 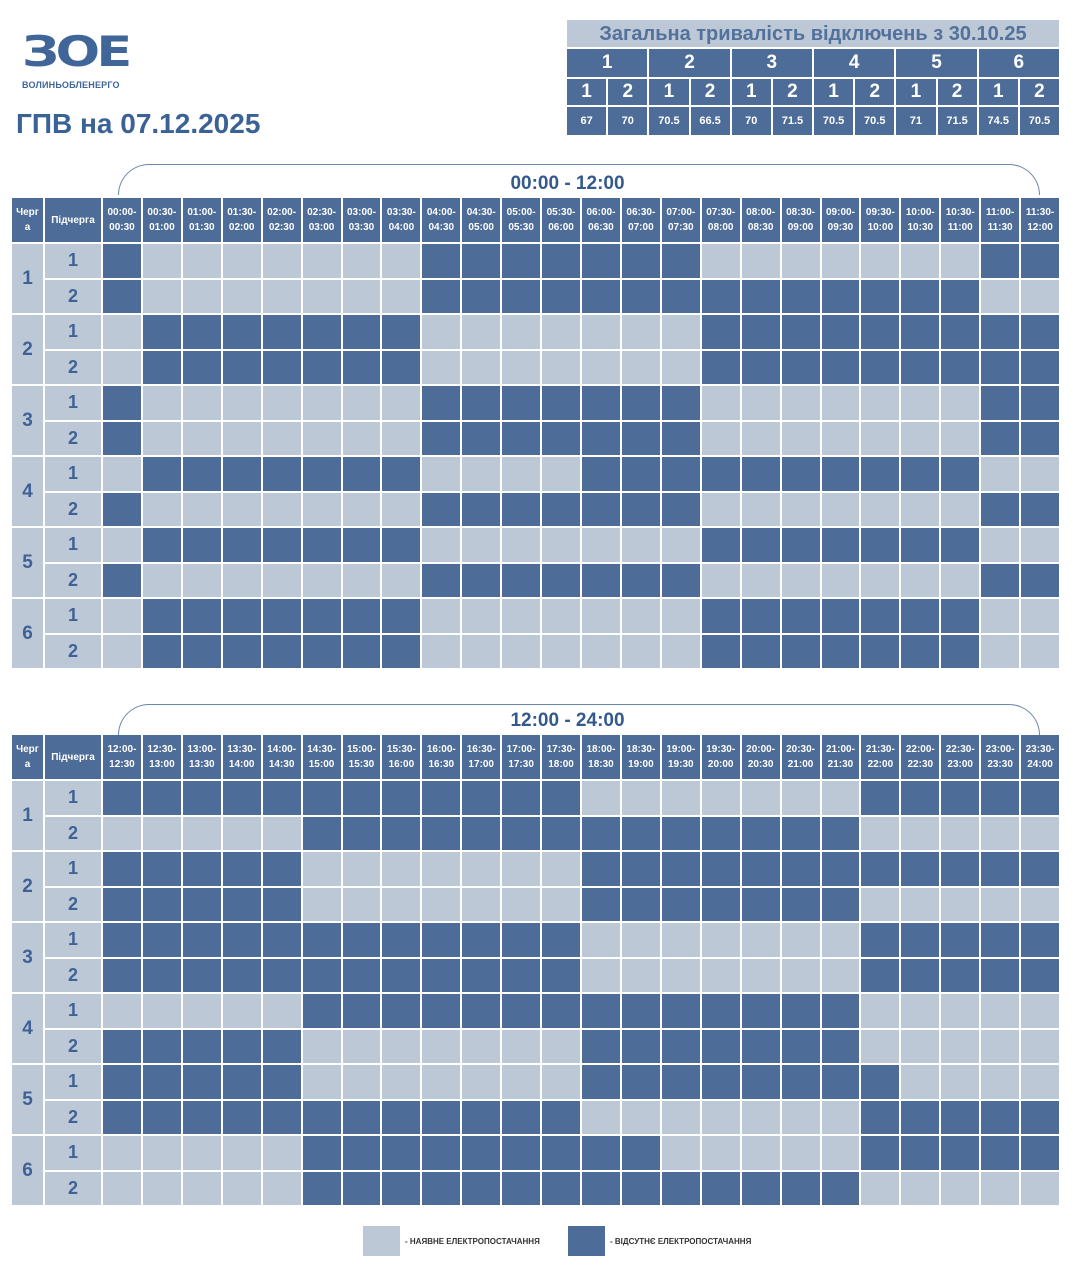 I want to click on column-header-timeslot: 00:30- 01:00, so click(x=161, y=220).